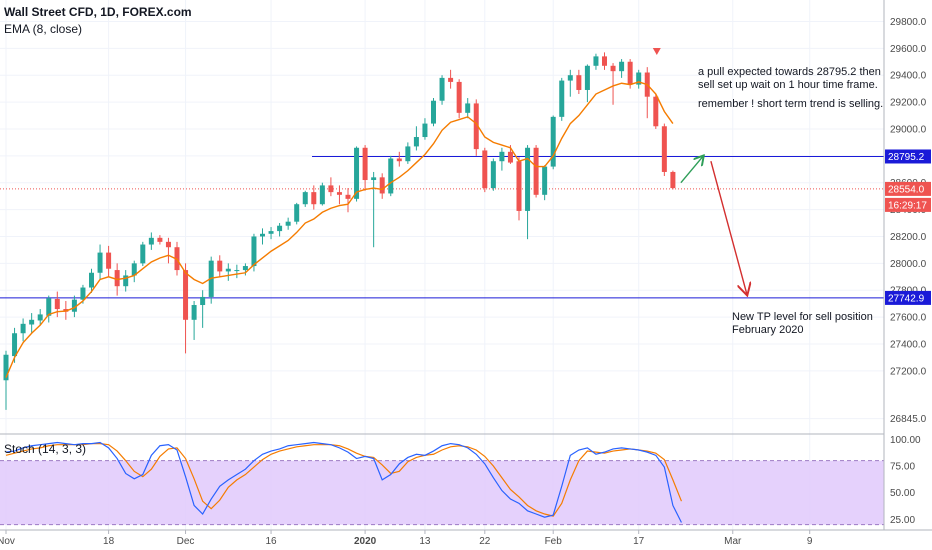  I want to click on red-arrow, so click(728, 227).